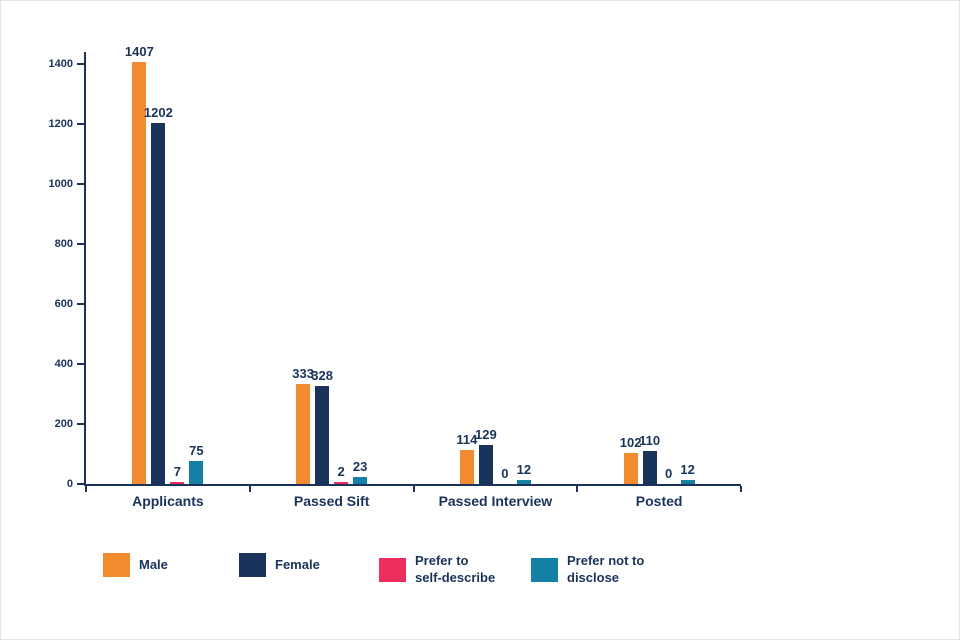  I want to click on legend-item: Female, so click(309, 565).